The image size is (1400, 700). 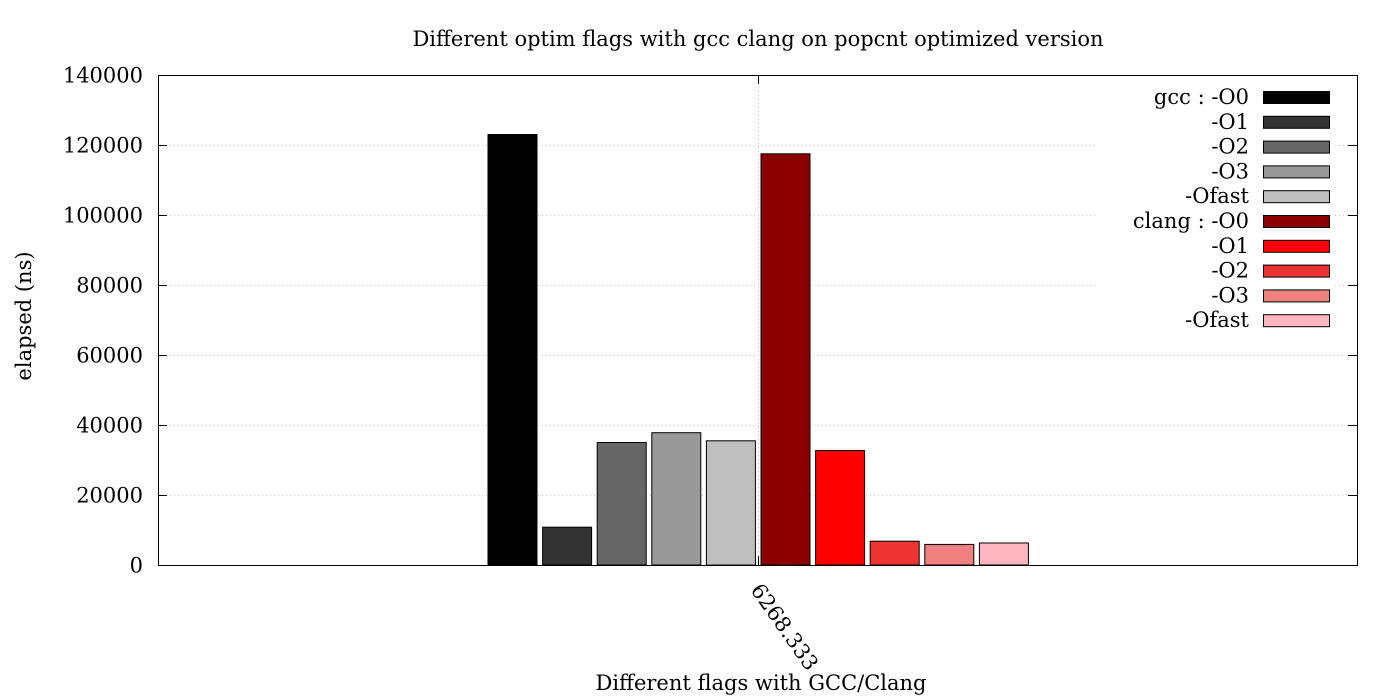 I want to click on legend-label: gcc : -O0, so click(x=1201, y=97).